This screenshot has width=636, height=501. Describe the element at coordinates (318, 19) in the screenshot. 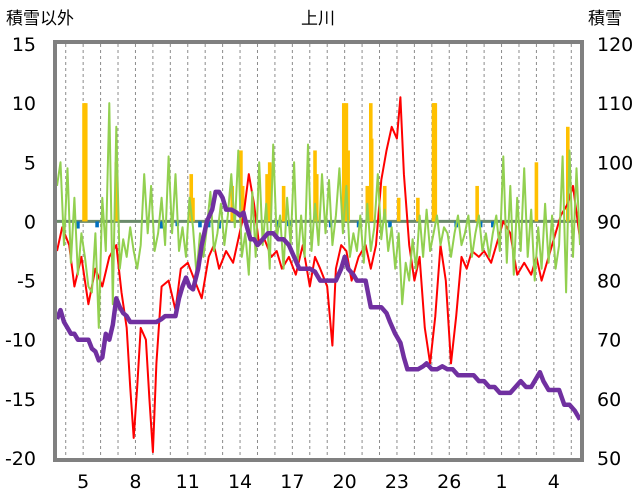

I see `chart-title: 上川` at that location.